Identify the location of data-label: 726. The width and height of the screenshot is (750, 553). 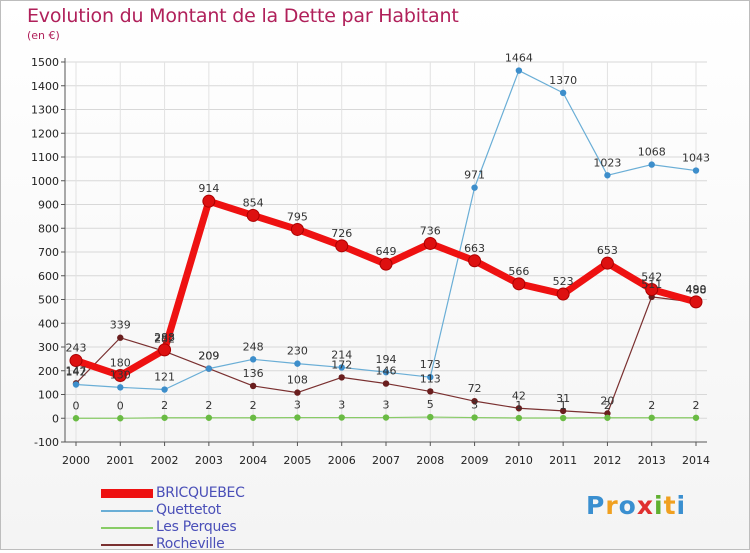
(341, 233).